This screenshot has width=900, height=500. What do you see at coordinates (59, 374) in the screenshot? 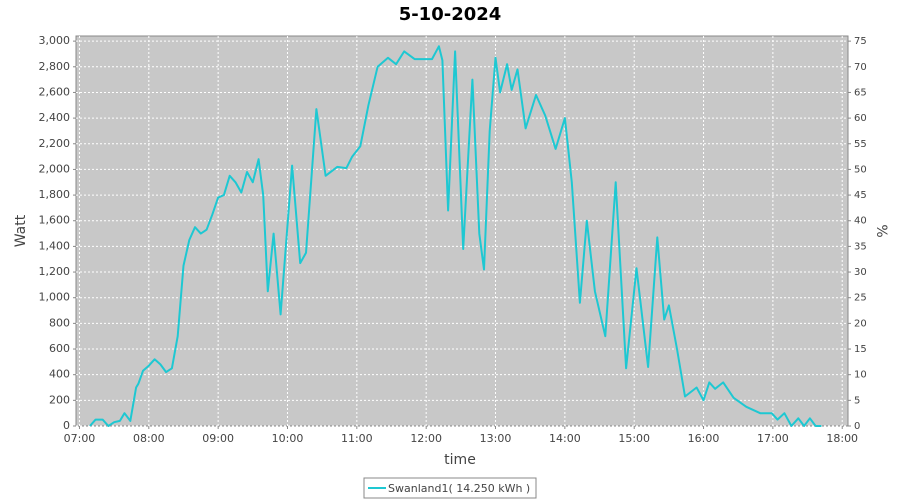
I see `y-tick-label: 400` at bounding box center [59, 374].